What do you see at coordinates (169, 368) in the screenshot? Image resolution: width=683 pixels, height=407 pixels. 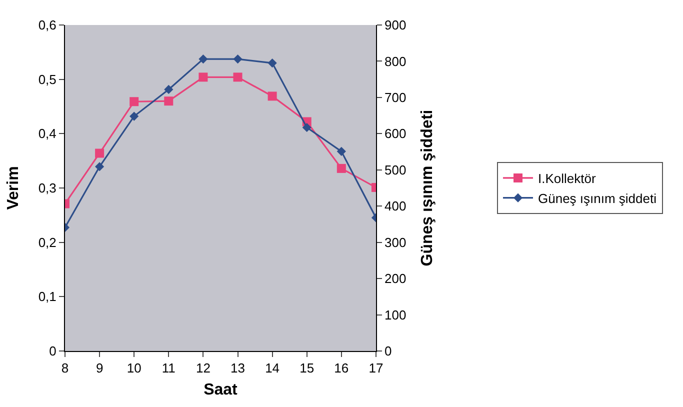 I see `x-tick-label: 11` at bounding box center [169, 368].